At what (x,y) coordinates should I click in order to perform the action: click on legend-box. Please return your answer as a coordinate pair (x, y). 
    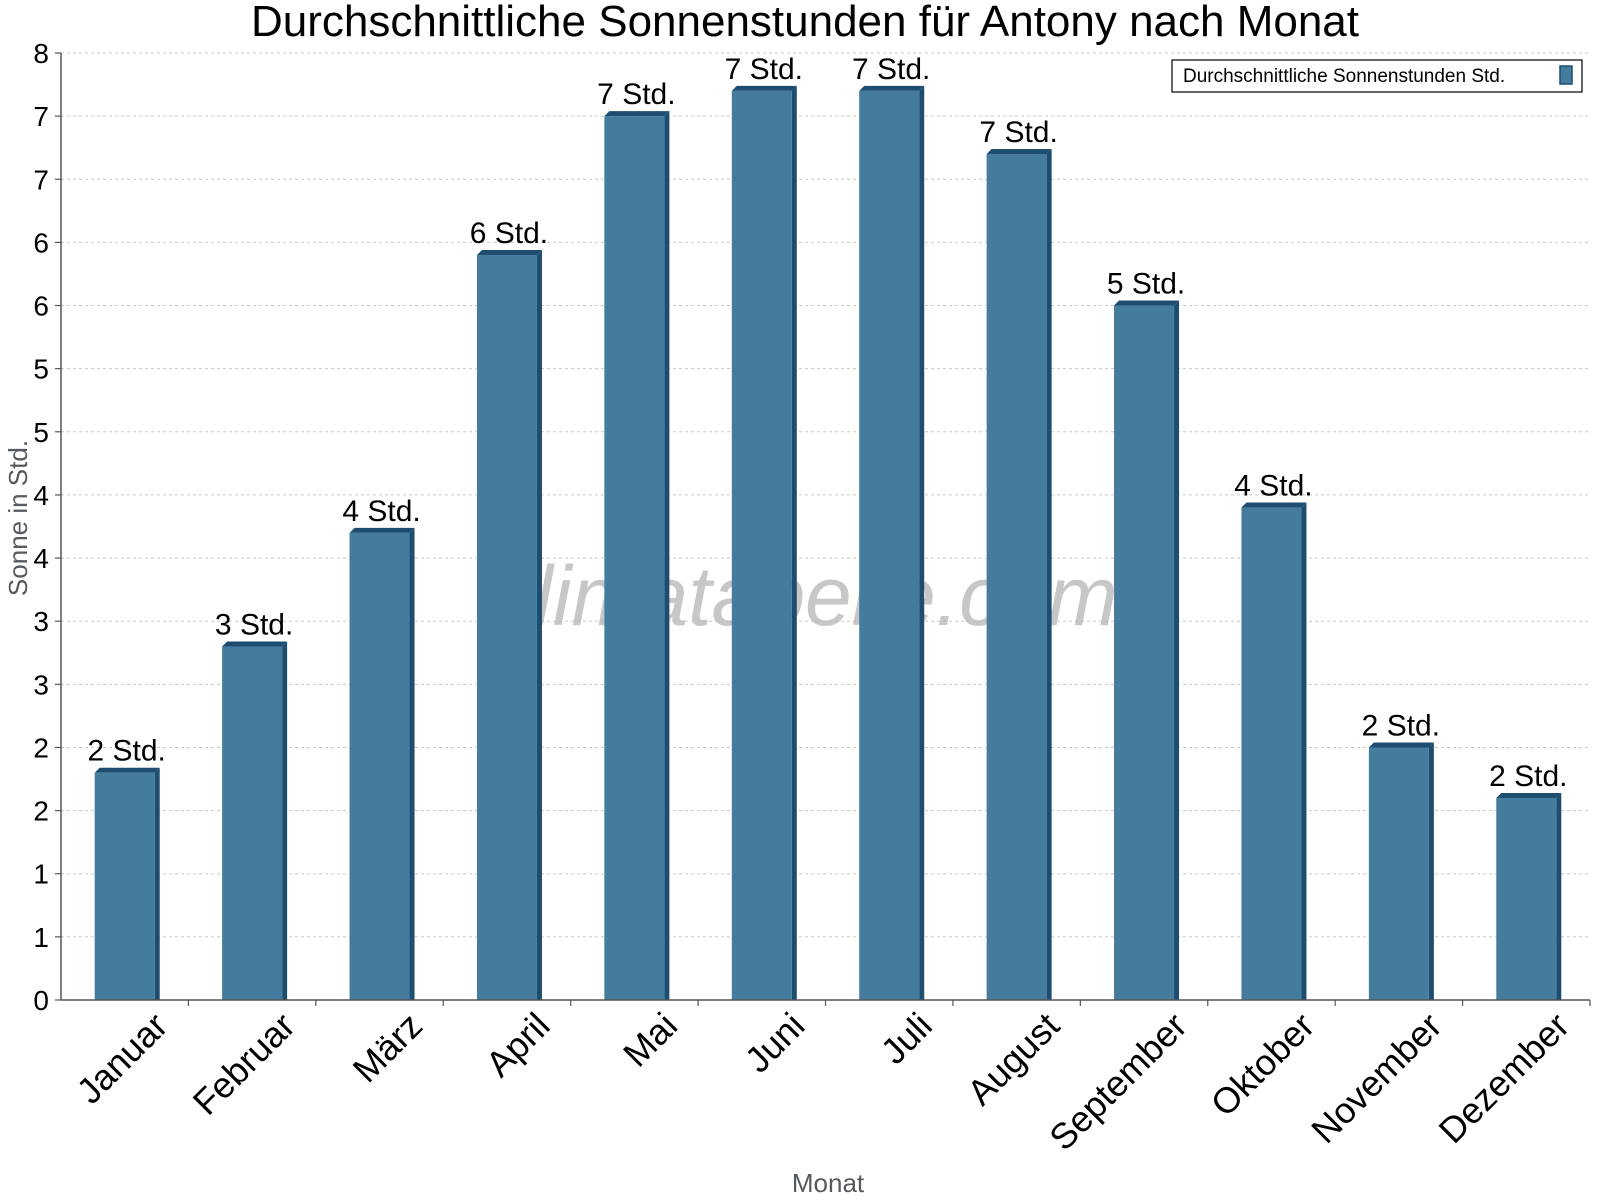
    Looking at the image, I should click on (1377, 76).